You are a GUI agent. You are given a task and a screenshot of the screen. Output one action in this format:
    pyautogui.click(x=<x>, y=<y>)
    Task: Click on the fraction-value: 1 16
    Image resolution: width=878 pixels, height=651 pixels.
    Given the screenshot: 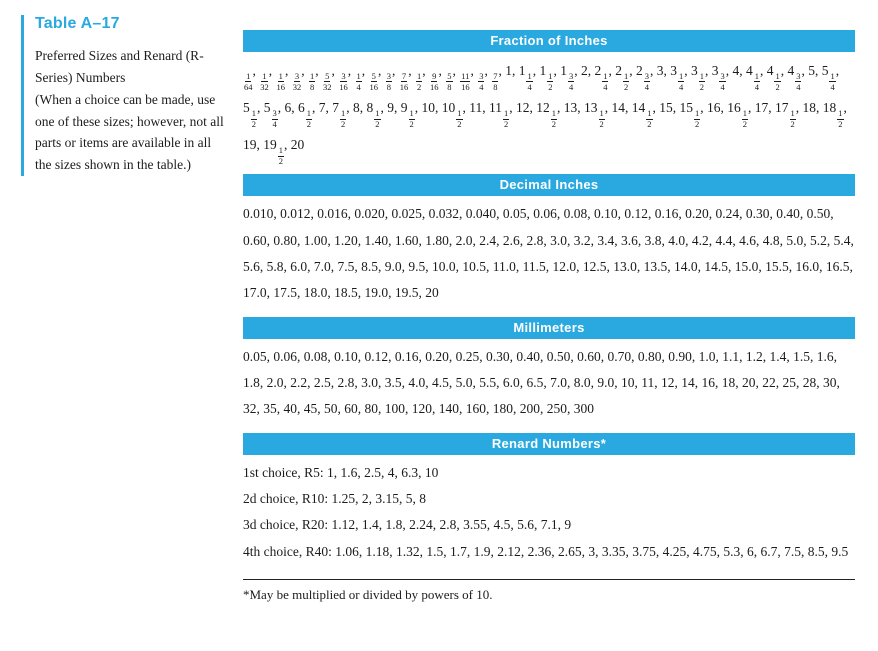 What is the action you would take?
    pyautogui.click(x=281, y=81)
    